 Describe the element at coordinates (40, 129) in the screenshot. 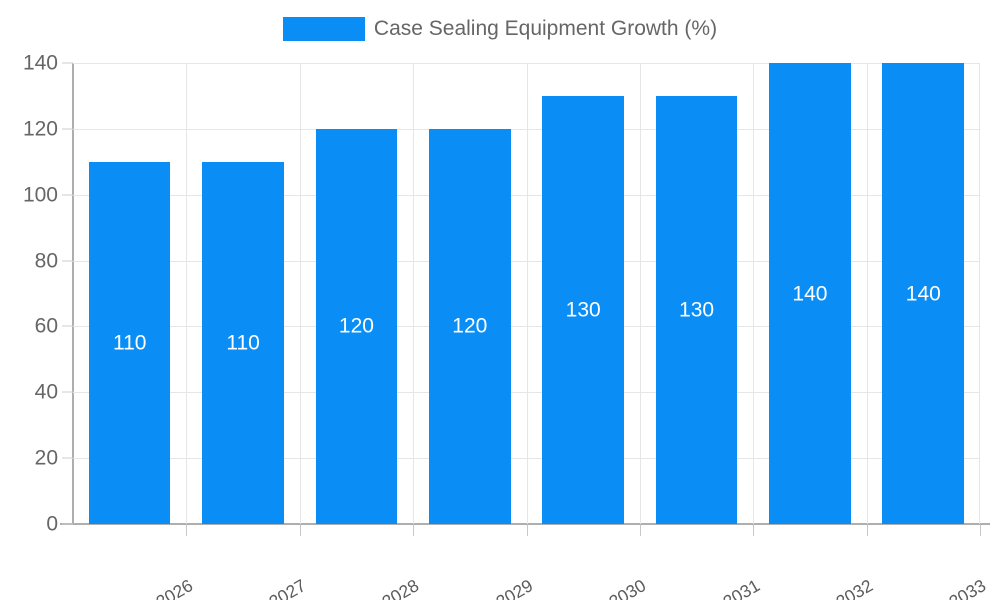

I see `y-tick-label: 120` at that location.